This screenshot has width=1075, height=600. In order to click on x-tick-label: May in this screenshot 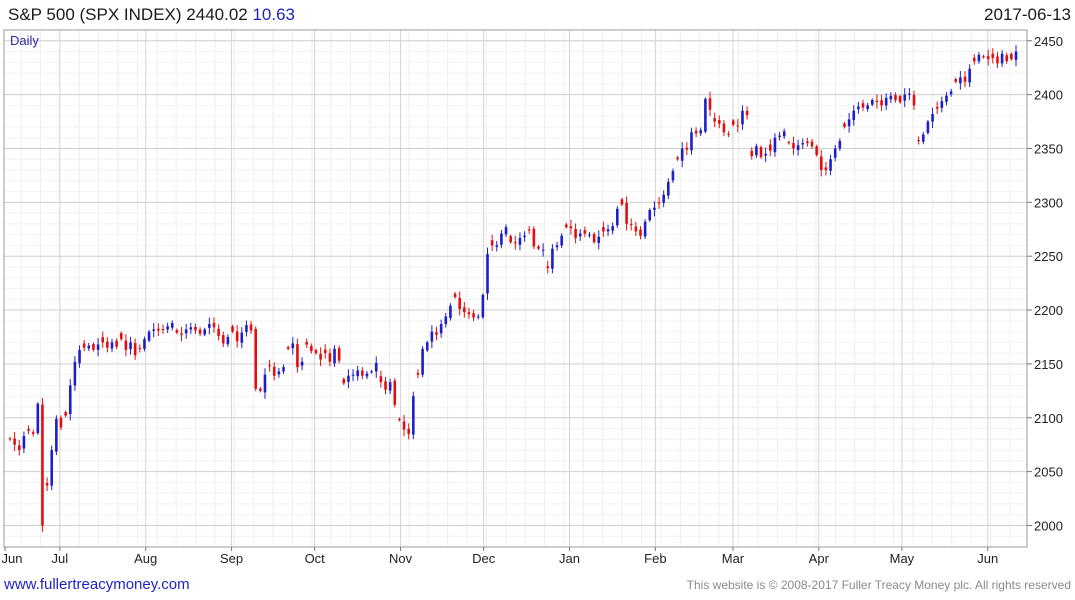, I will do `click(902, 558)`.